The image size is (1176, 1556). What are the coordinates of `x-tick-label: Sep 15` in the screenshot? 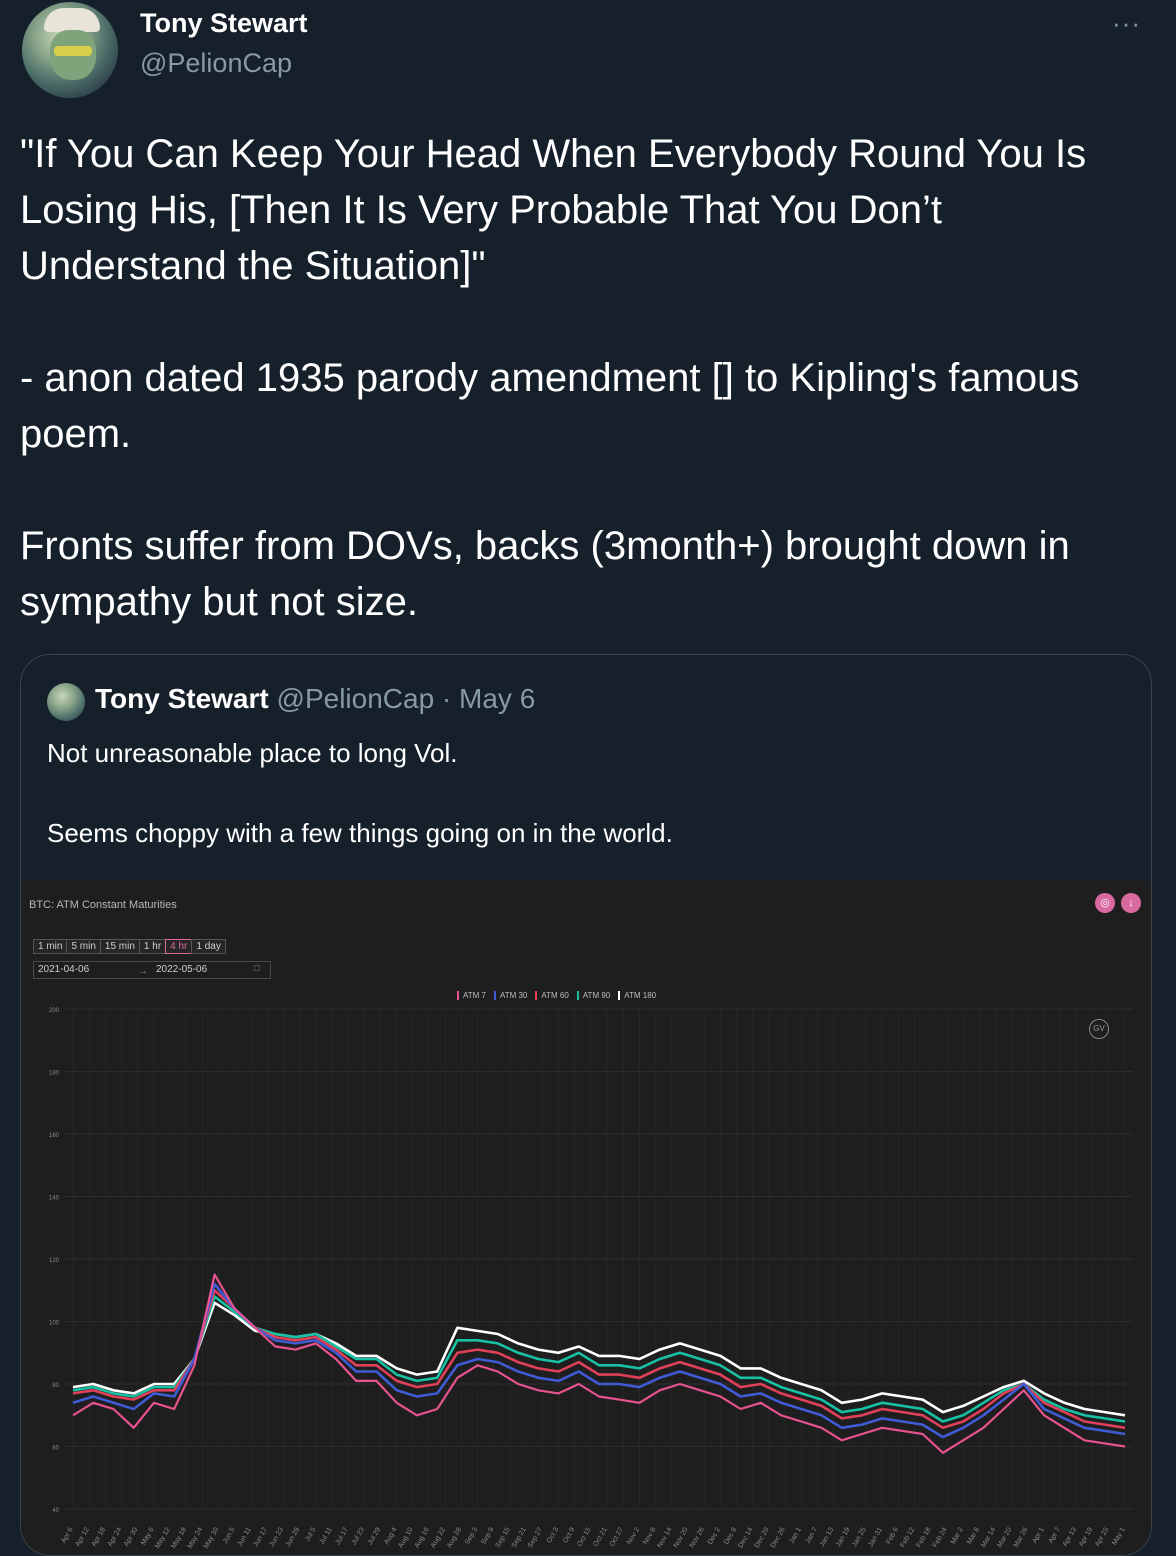 It's located at (503, 1537).